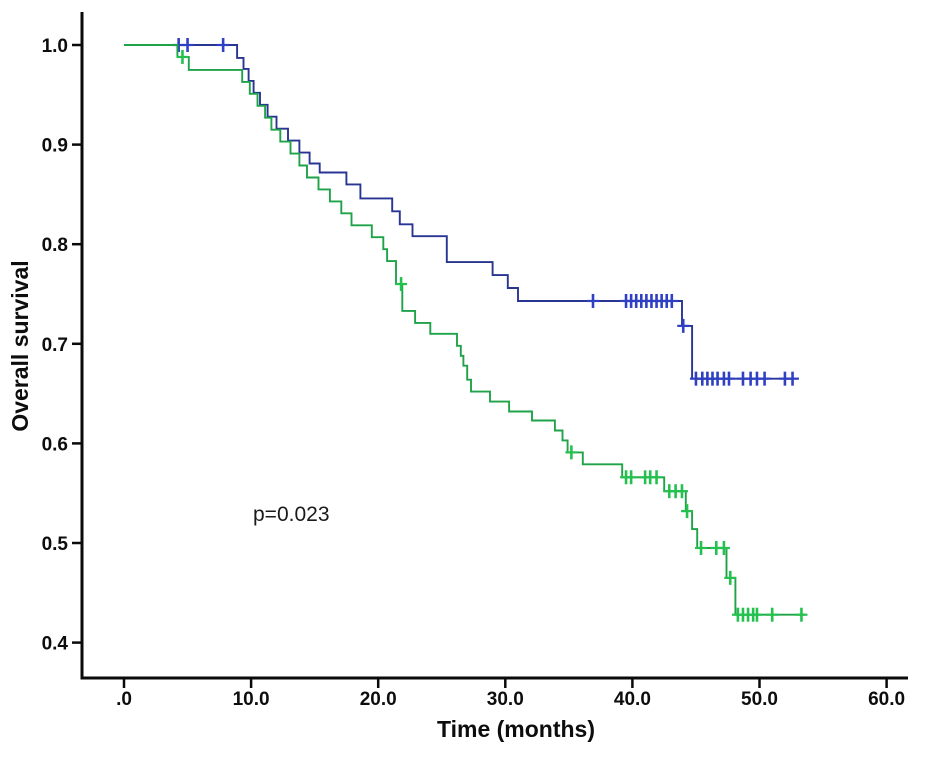 The image size is (945, 759). What do you see at coordinates (291, 514) in the screenshot?
I see `p-value-annotation: p=0.023` at bounding box center [291, 514].